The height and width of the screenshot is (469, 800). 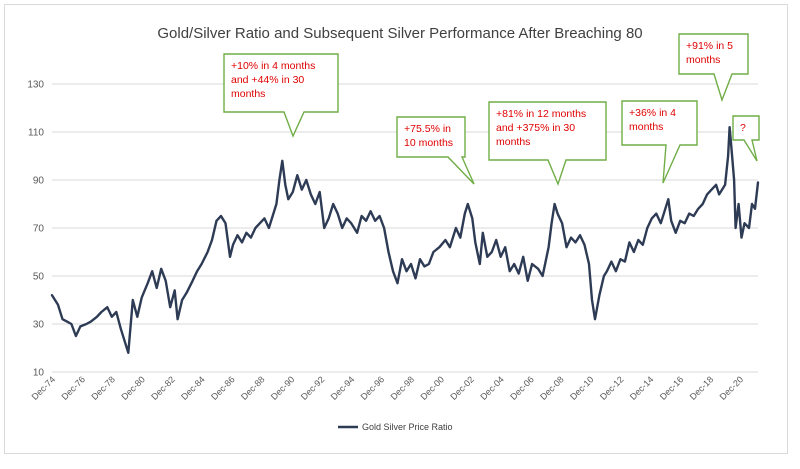 I want to click on x-tick-label: Dec-12, so click(x=612, y=388).